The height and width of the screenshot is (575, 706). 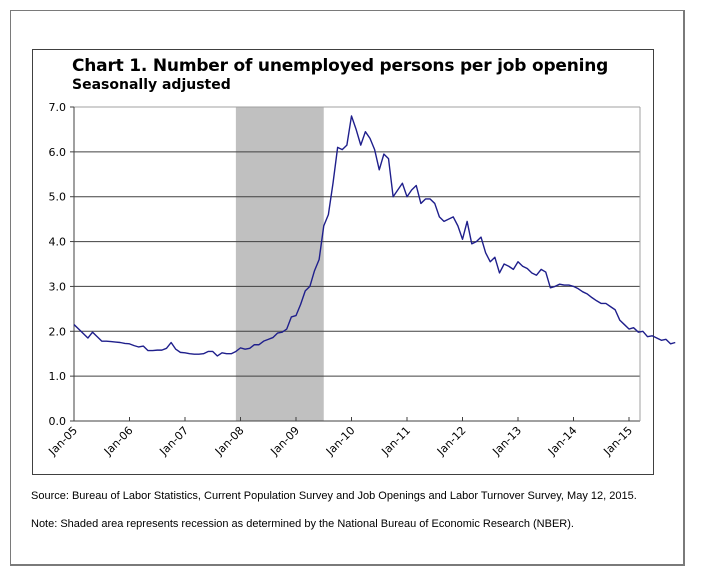 What do you see at coordinates (451, 441) in the screenshot?
I see `x-tick-label: Jan-12` at bounding box center [451, 441].